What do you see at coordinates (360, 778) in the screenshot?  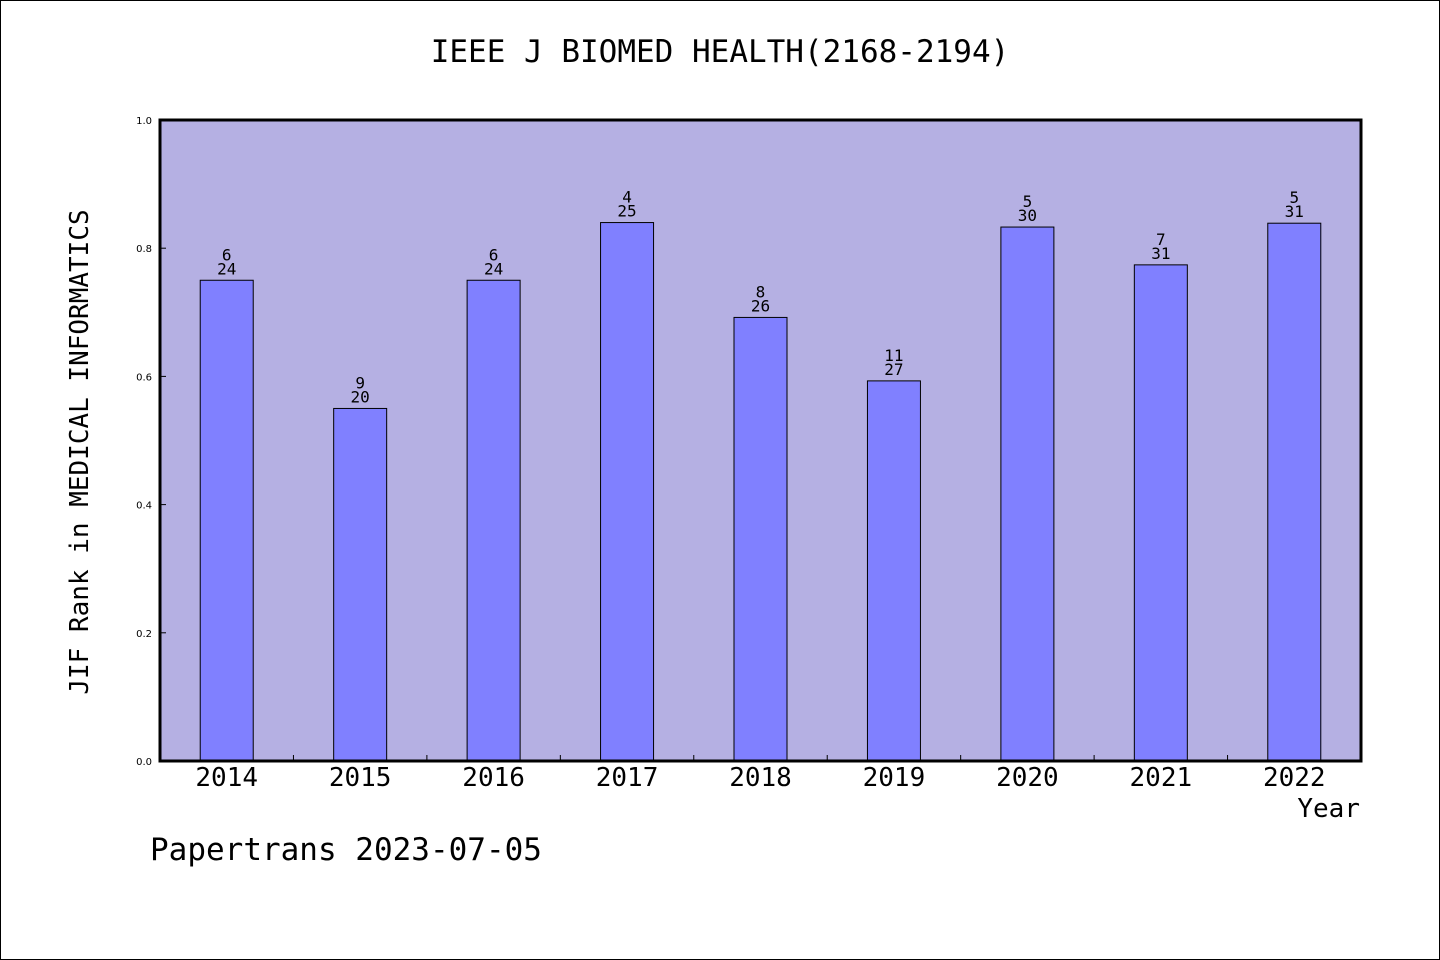 I see `x-tick-label: 2015` at bounding box center [360, 778].